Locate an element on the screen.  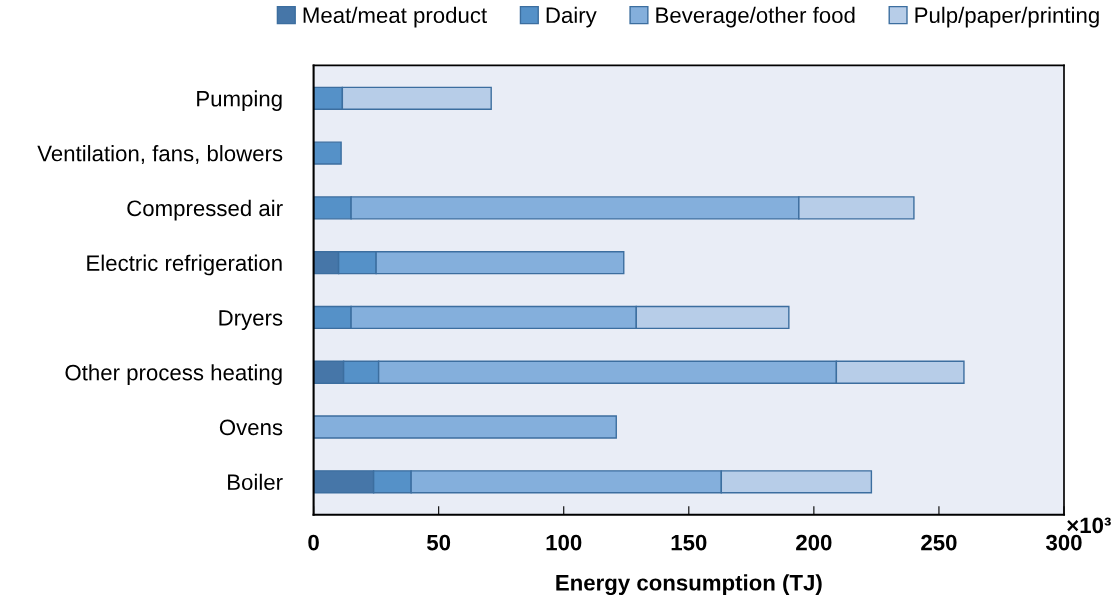
x-tick-label: 0 is located at coordinates (313, 542).